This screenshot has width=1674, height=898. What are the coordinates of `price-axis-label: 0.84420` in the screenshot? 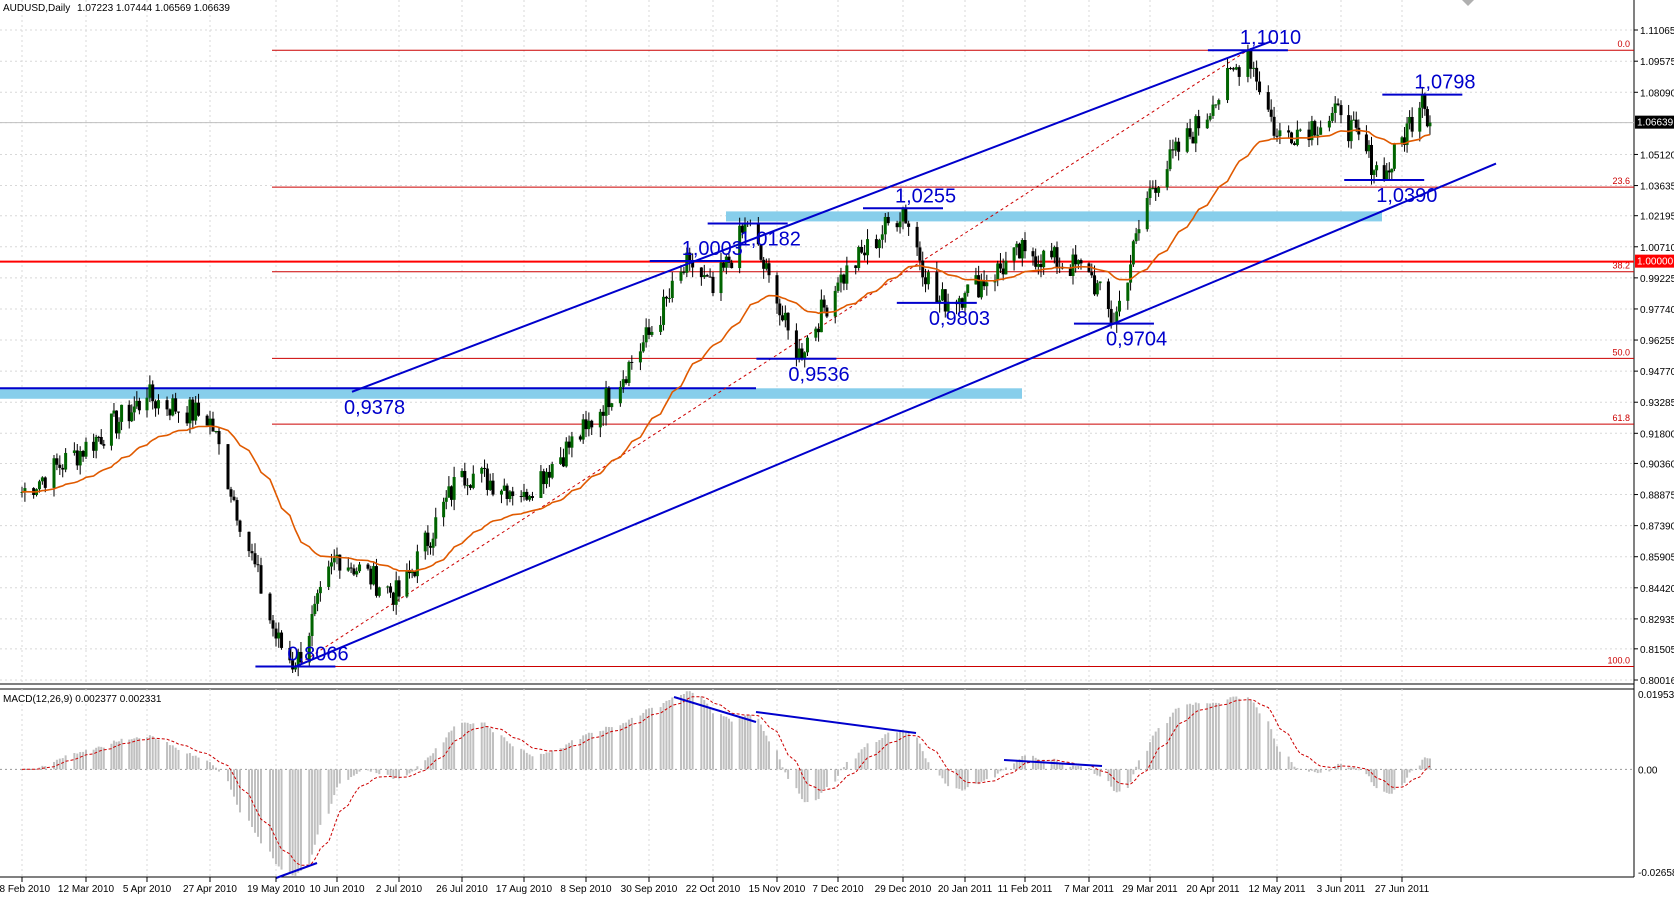 It's located at (1657, 589).